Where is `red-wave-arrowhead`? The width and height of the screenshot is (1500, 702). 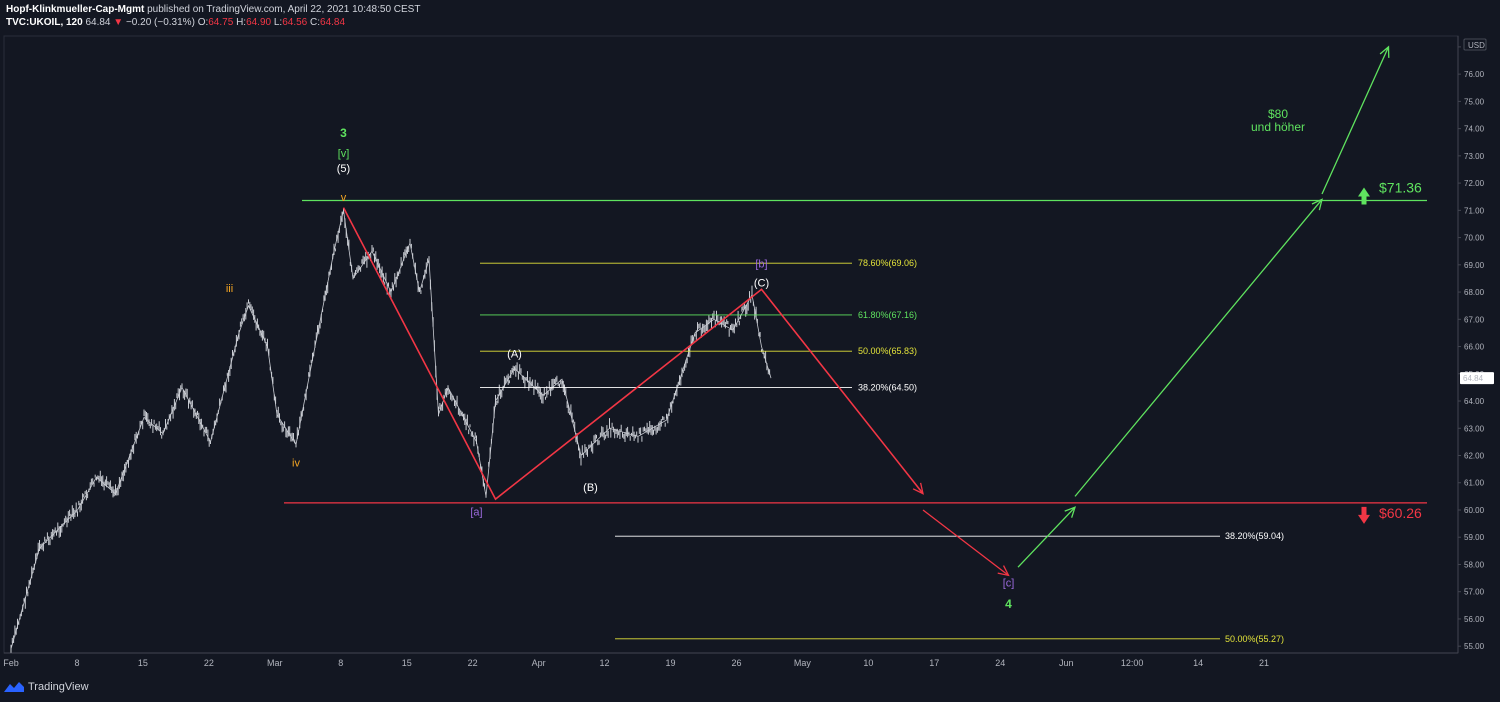
red-wave-arrowhead is located at coordinates (918, 488).